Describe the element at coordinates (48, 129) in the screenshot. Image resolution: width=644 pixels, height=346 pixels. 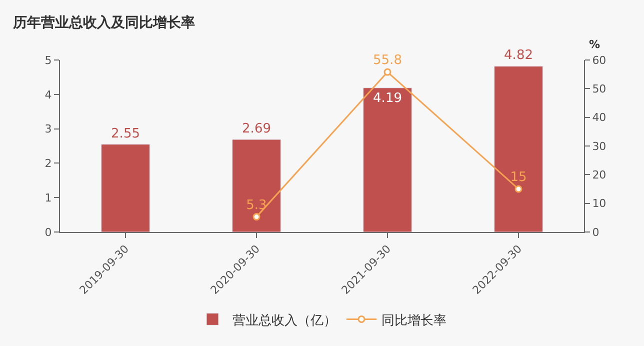
I see `y-tick-label: 3` at that location.